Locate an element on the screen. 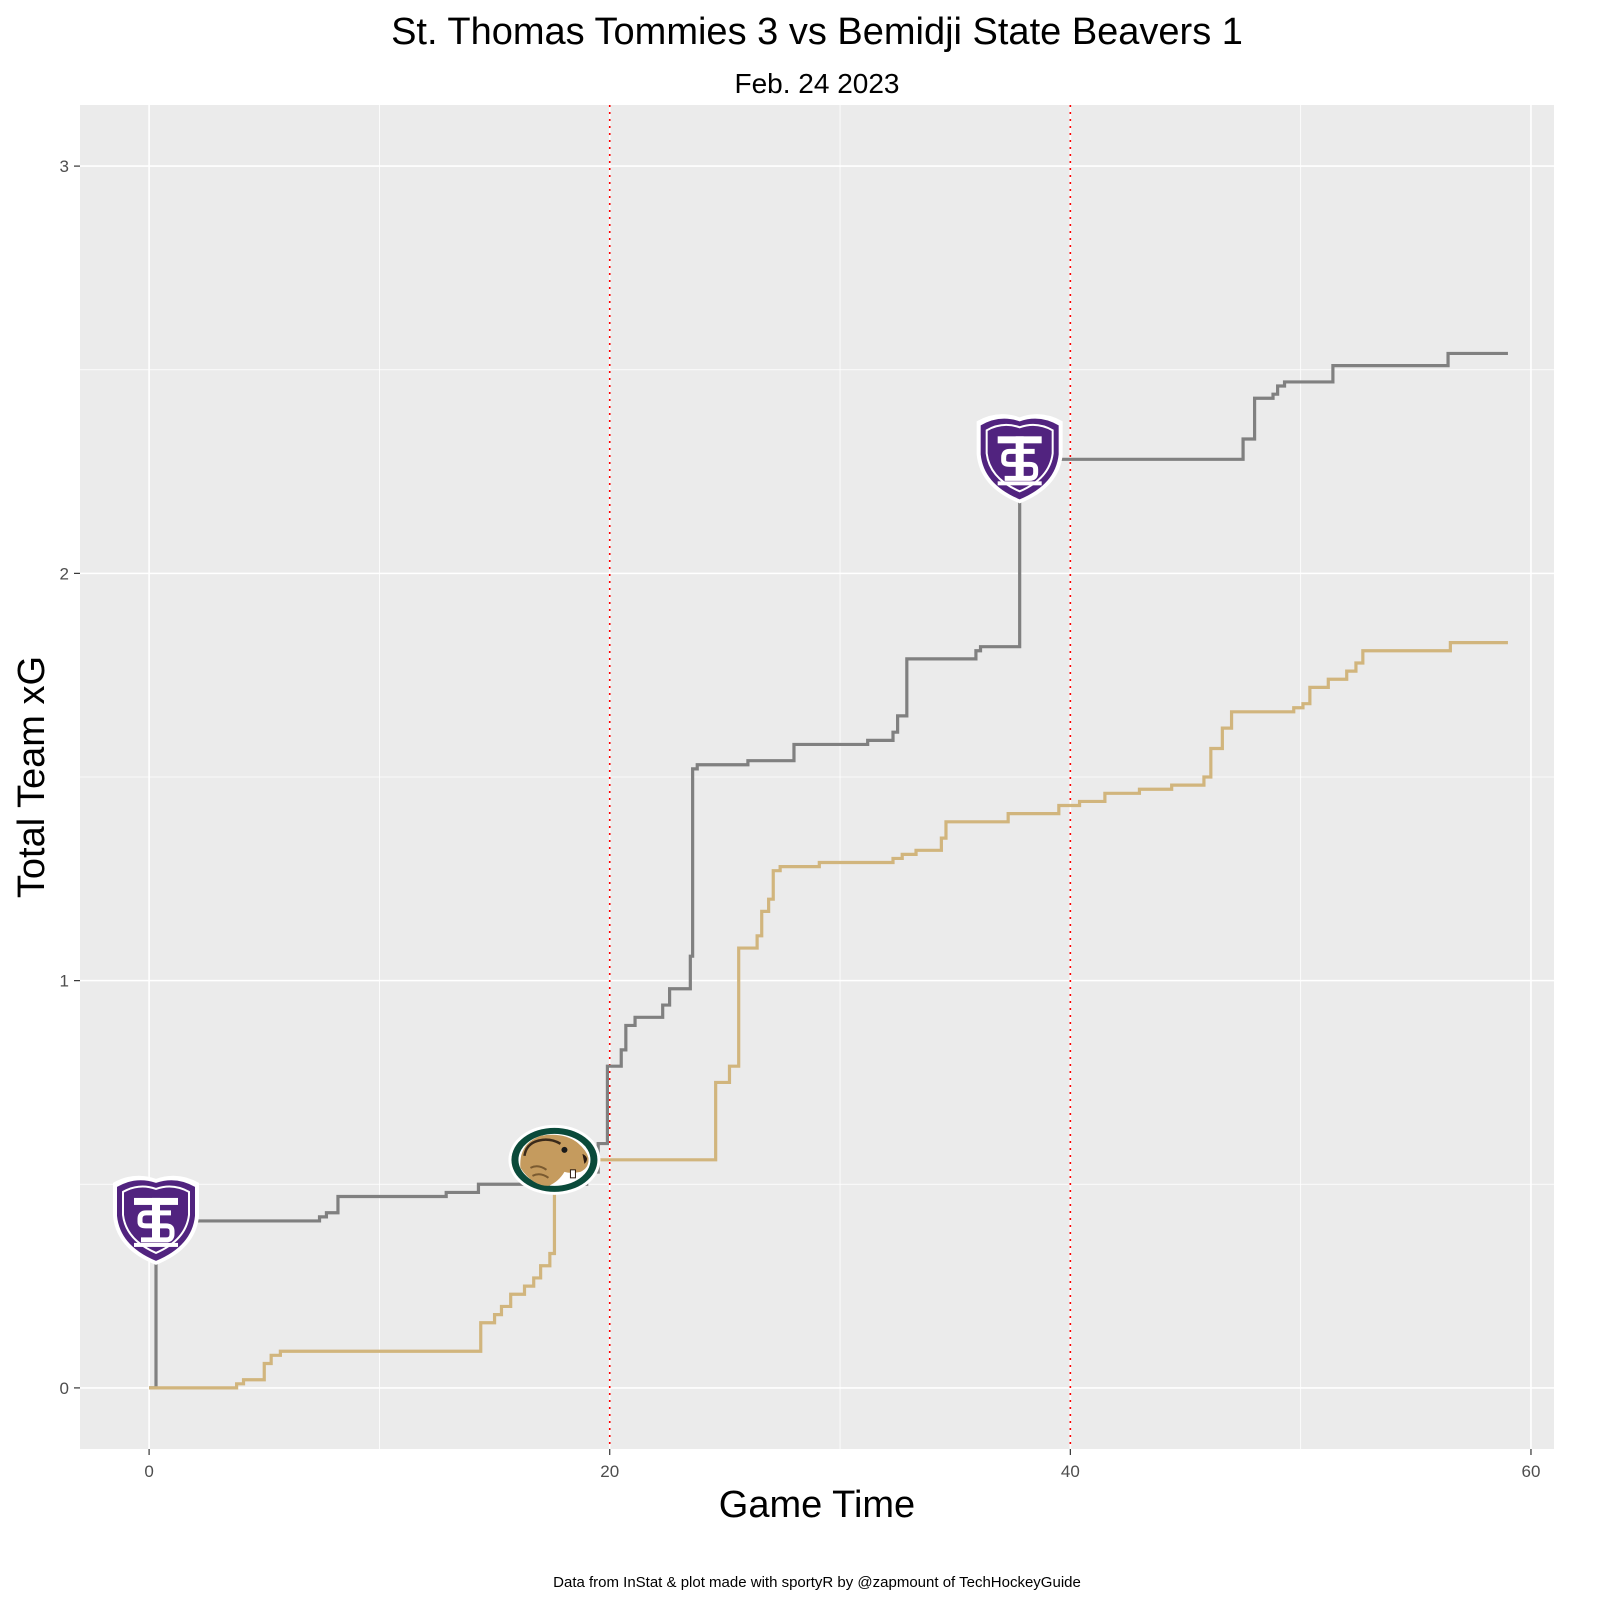 This screenshot has width=1600, height=1600. chart-subtitle: Feb. 24 2023 is located at coordinates (816, 83).